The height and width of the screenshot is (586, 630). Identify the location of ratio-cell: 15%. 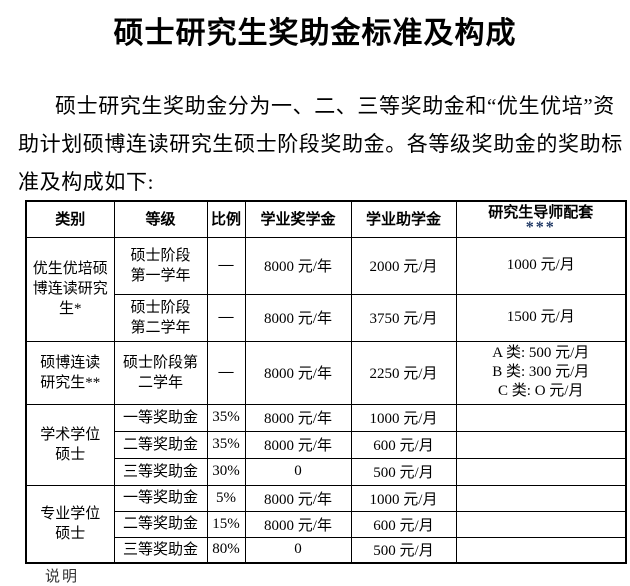
(226, 524).